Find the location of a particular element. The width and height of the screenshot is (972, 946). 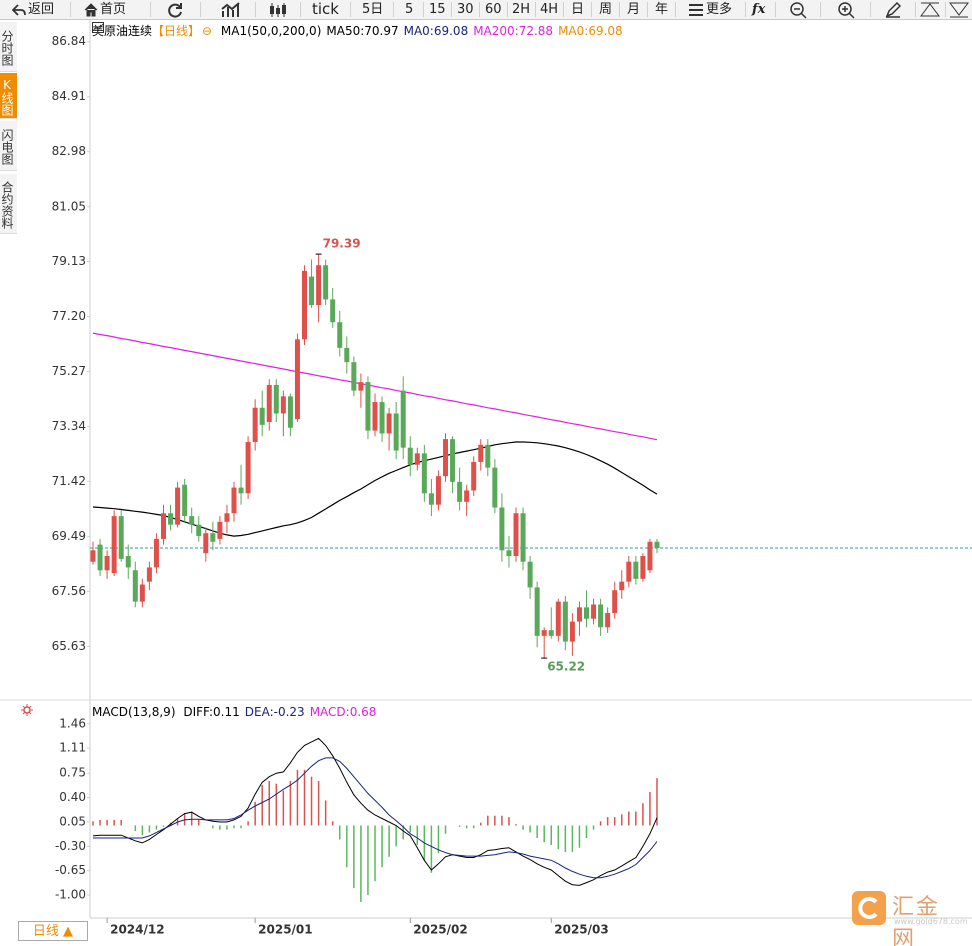

period-button: 月 is located at coordinates (634, 9).